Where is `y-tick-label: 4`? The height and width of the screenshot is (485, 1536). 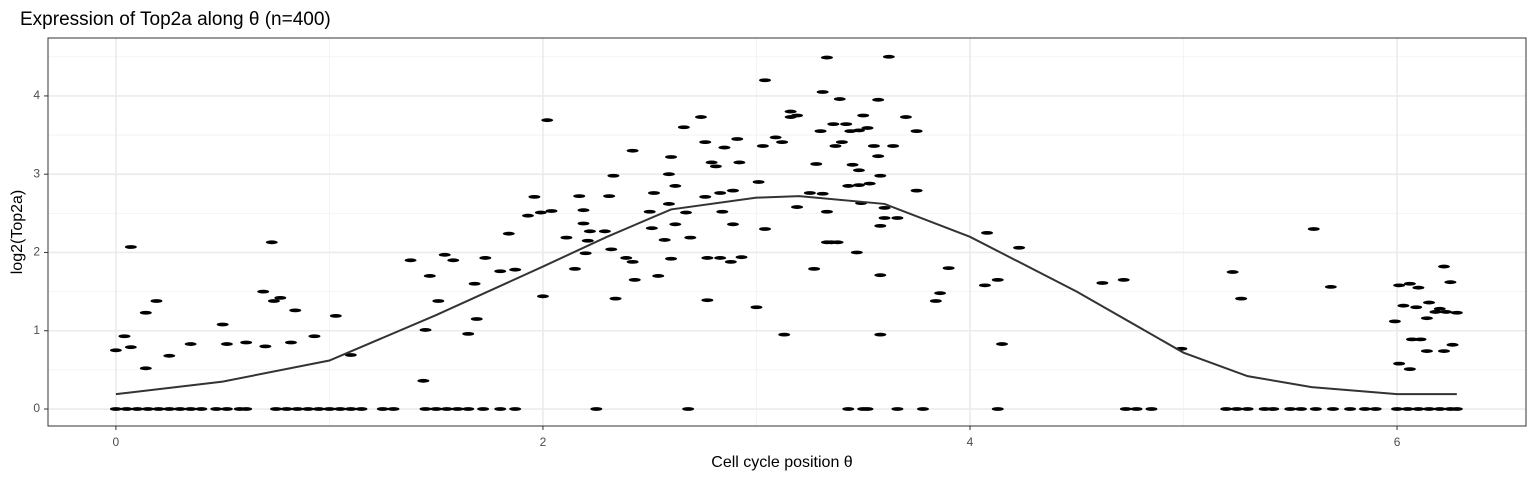
y-tick-label: 4 is located at coordinates (36, 95).